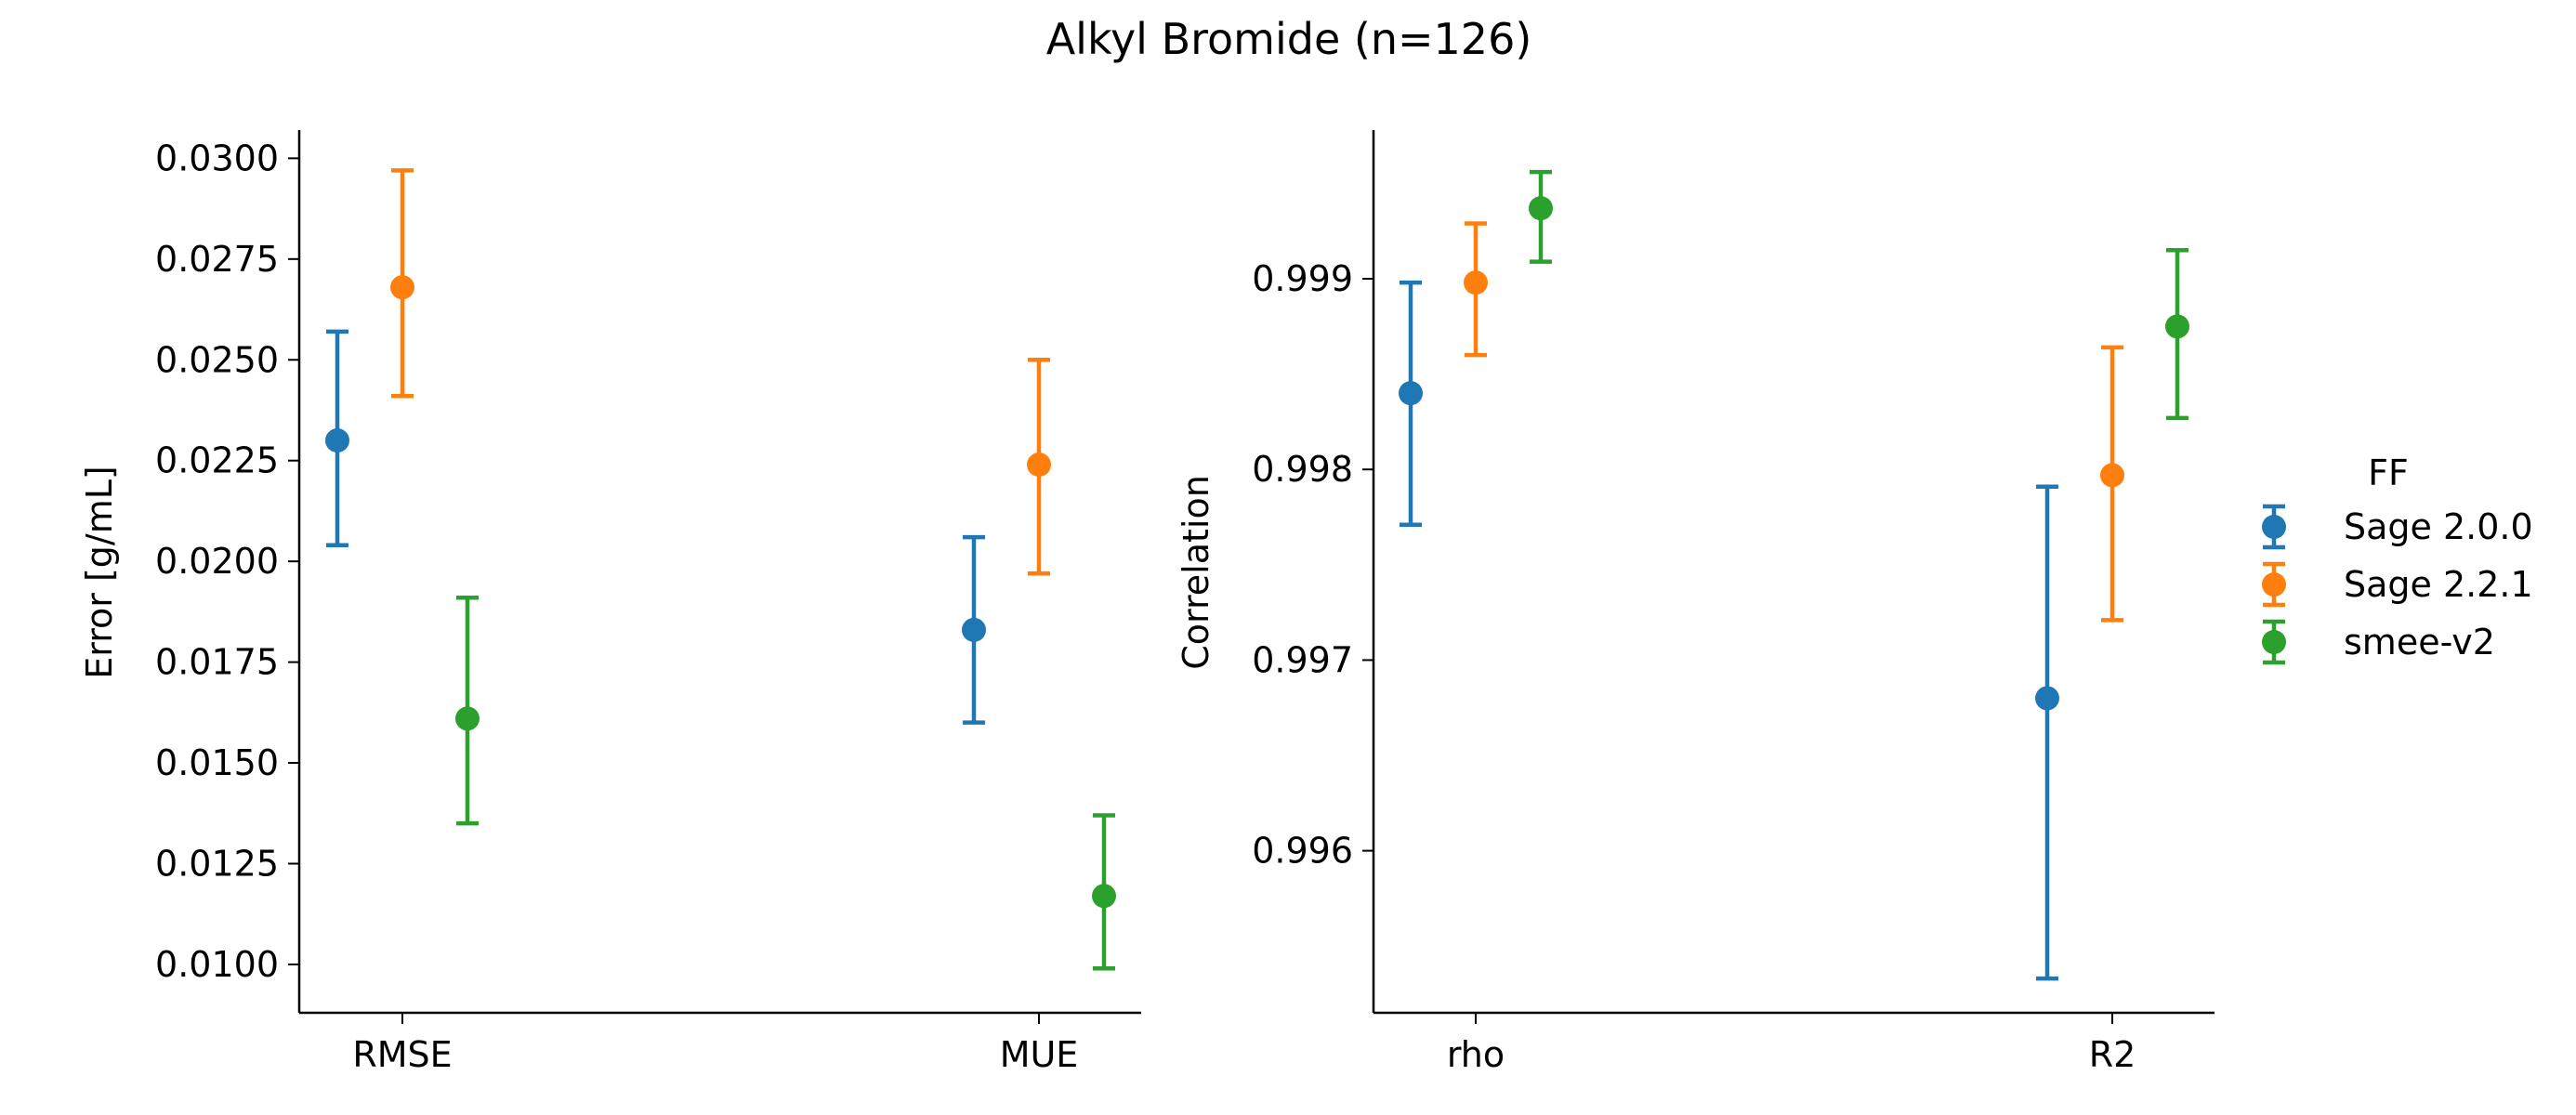 This screenshot has height=1115, width=2576. Describe the element at coordinates (1039, 465) in the screenshot. I see `data-point-sage-2-2-1-mue` at that location.